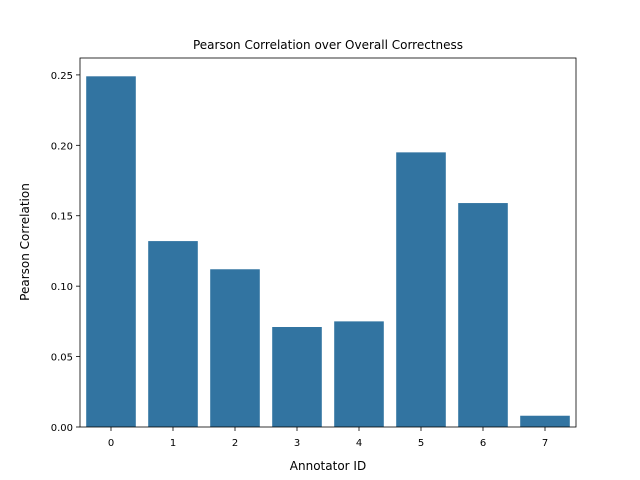 This screenshot has width=640, height=480. Describe the element at coordinates (328, 438) in the screenshot. I see `x-axis: 0 1 2 3 4 5 6 7` at that location.